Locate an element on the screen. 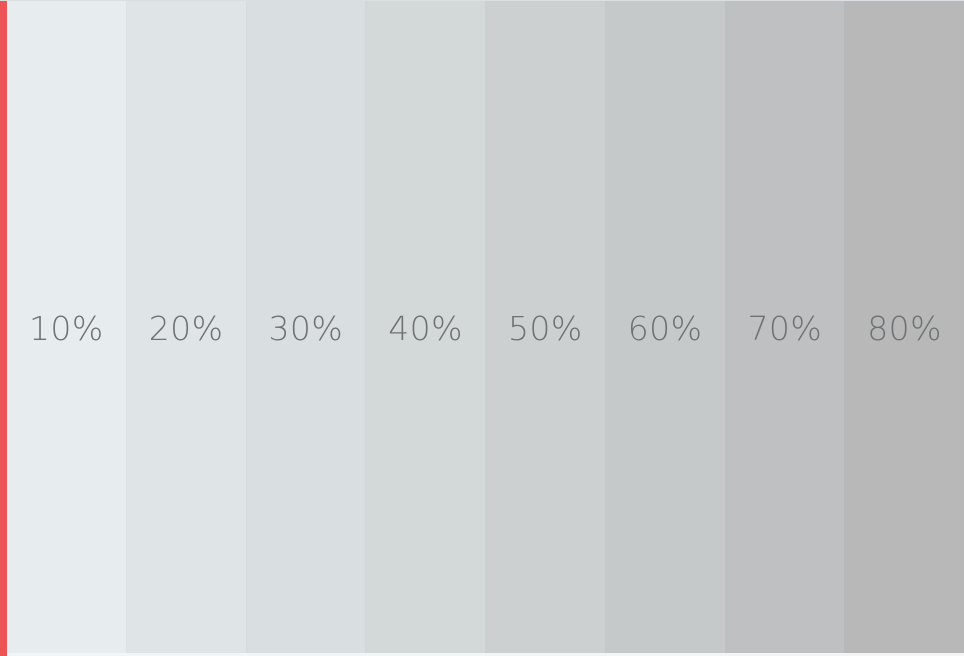 This screenshot has width=964, height=656. swatch-label: 40% is located at coordinates (426, 328).